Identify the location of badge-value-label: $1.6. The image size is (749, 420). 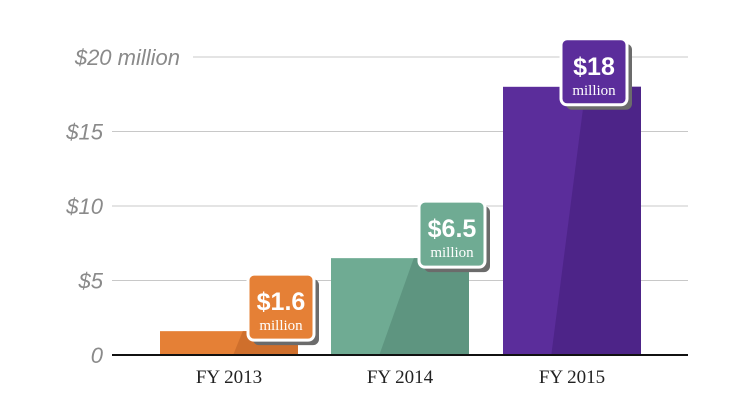
(281, 302).